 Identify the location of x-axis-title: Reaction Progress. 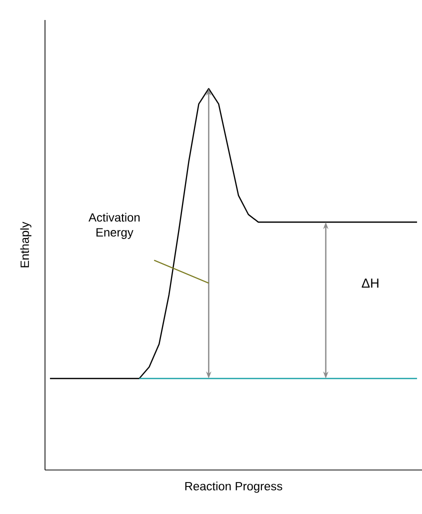
(233, 487).